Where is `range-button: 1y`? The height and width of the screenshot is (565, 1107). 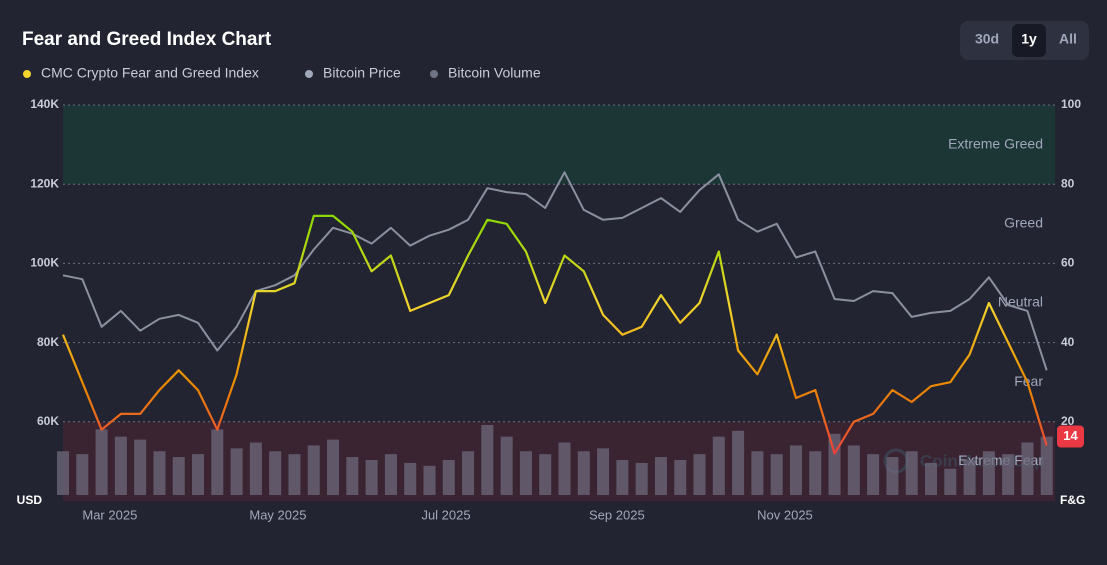
range-button: 1y is located at coordinates (1029, 39).